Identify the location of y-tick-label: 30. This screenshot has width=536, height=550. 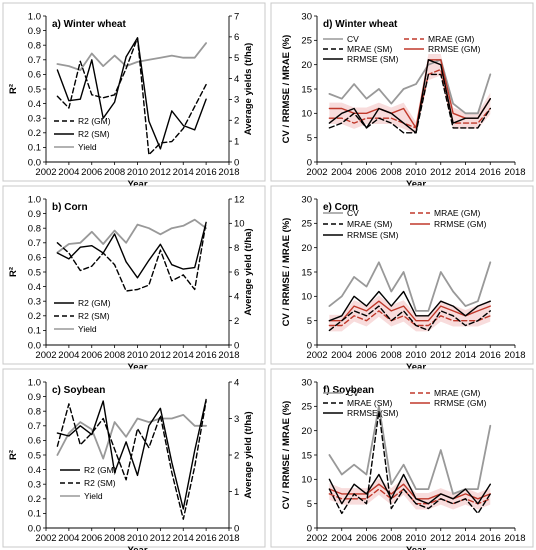
(306, 16).